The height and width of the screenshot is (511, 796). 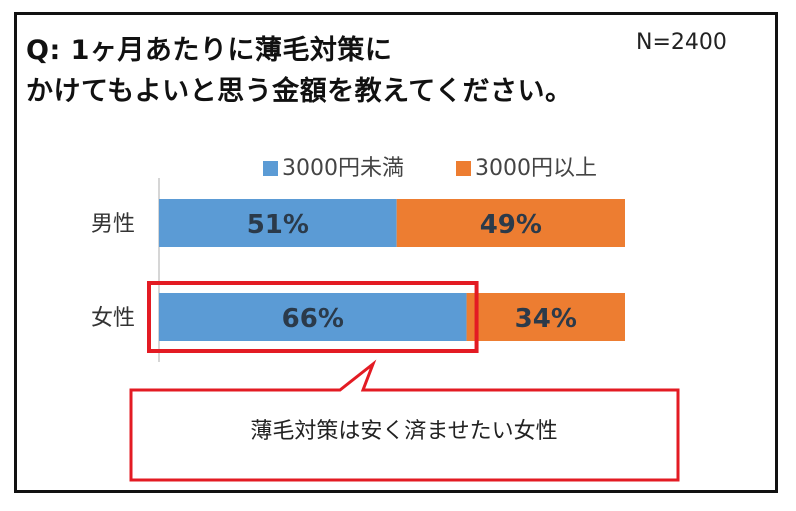 I want to click on data-label: 49%, so click(x=511, y=225).